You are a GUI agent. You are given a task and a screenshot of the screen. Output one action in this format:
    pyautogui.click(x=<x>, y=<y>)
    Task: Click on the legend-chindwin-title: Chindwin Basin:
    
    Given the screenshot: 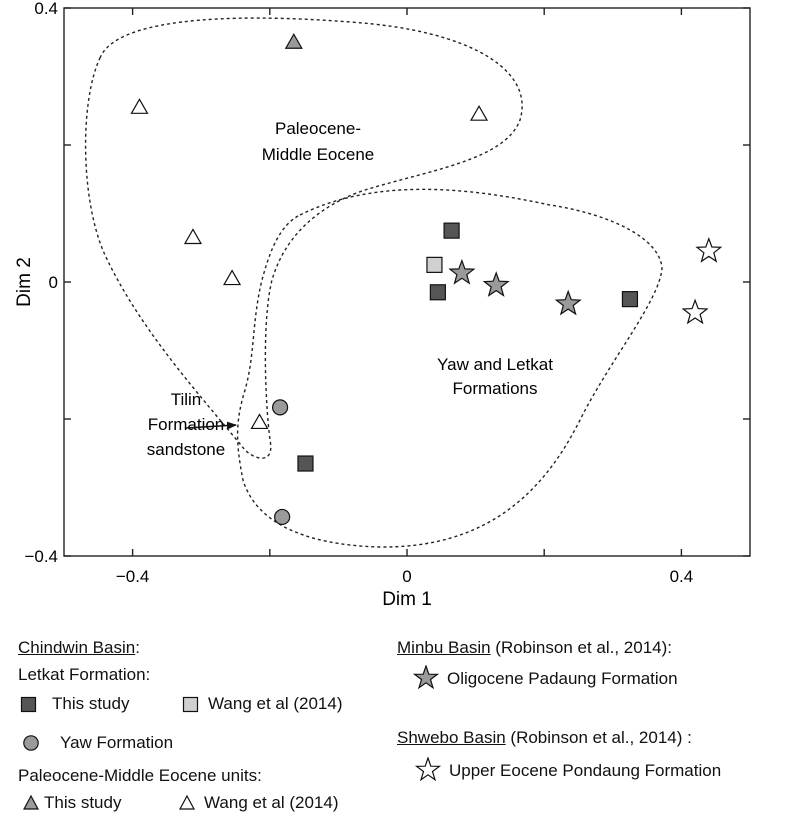 What is the action you would take?
    pyautogui.click(x=79, y=648)
    